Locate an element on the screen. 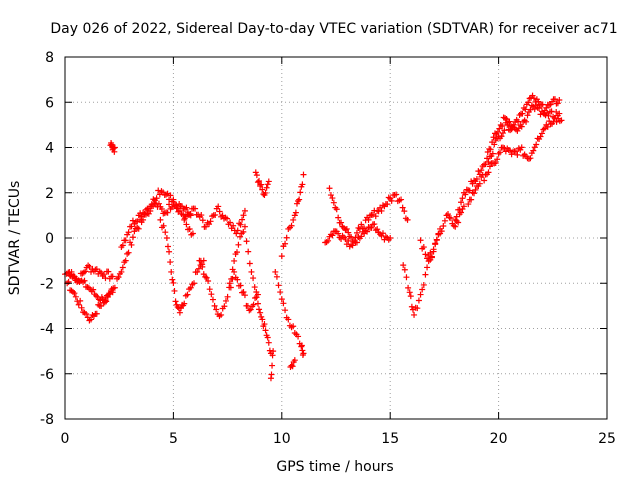 This screenshot has width=640, height=480. x-tick-label: 10 is located at coordinates (282, 439).